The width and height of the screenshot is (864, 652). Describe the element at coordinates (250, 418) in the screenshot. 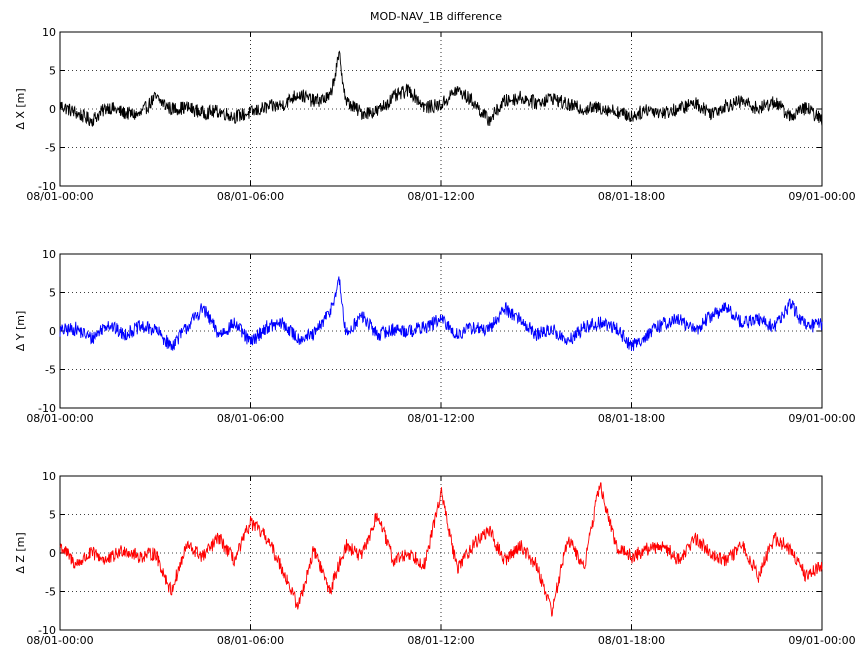

I see `x-tick-label-y-1: 08/01-06:00` at that location.